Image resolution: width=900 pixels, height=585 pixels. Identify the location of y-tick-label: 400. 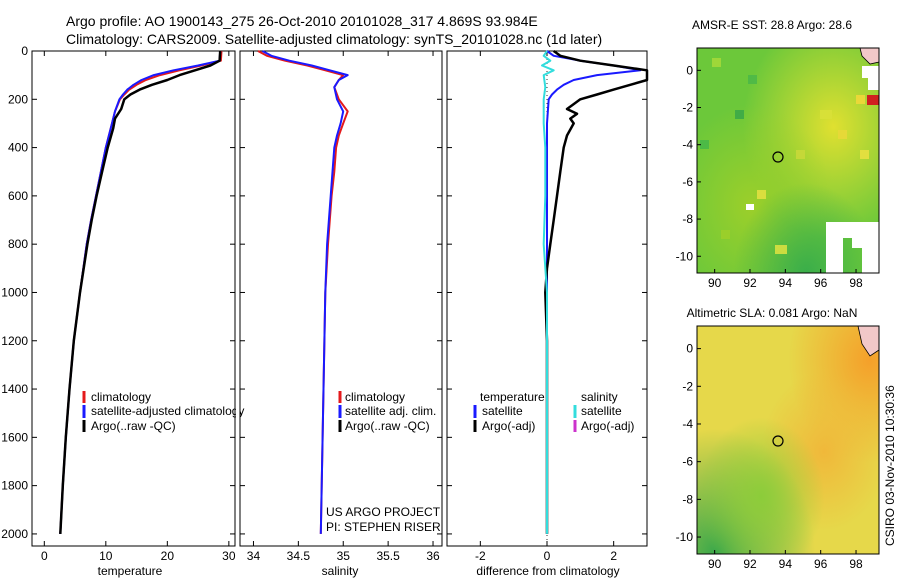
(18, 148).